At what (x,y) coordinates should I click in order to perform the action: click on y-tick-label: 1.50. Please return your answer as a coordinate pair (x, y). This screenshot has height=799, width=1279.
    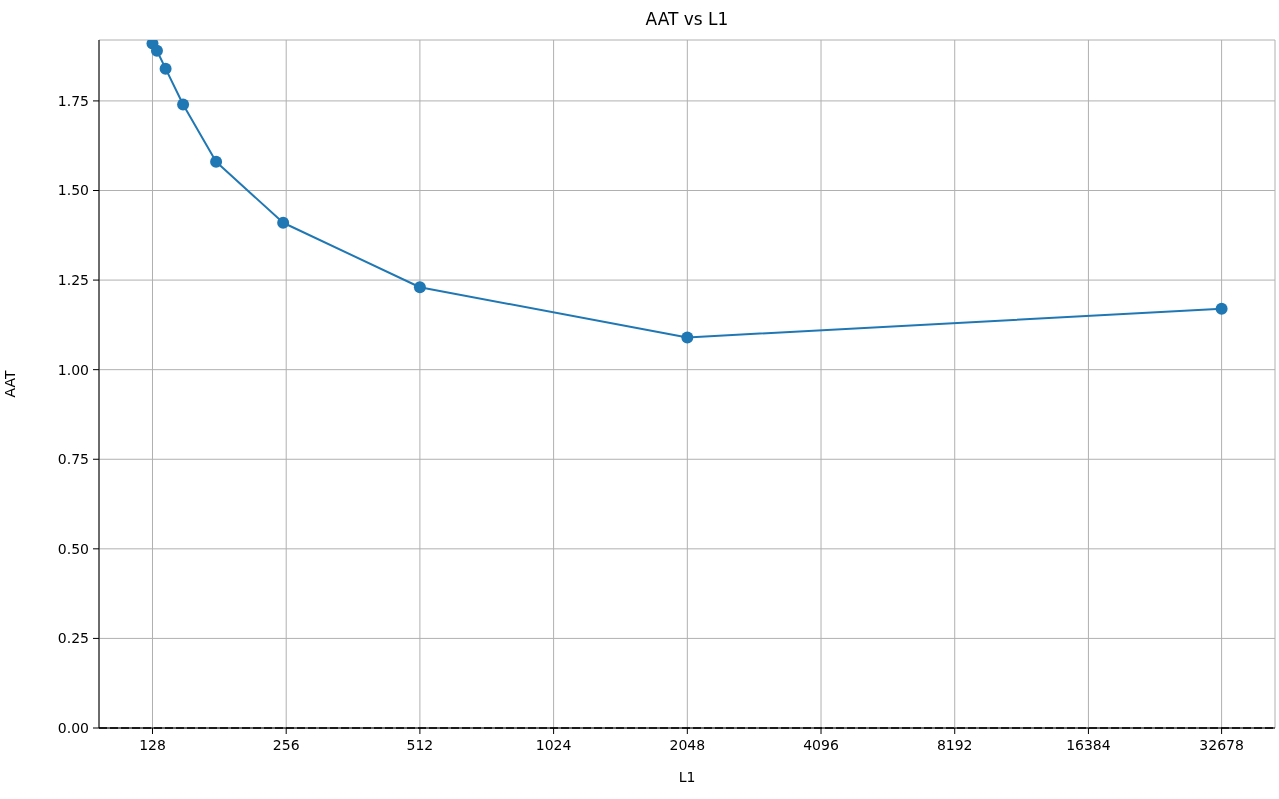
    Looking at the image, I should click on (73, 190).